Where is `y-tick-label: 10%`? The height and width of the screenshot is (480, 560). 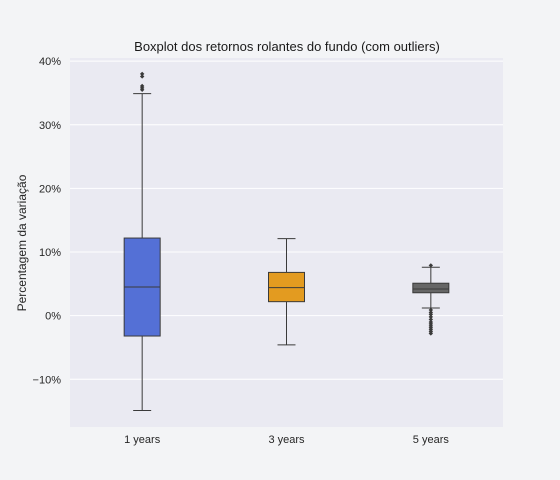
y-tick-label: 10% is located at coordinates (50, 253).